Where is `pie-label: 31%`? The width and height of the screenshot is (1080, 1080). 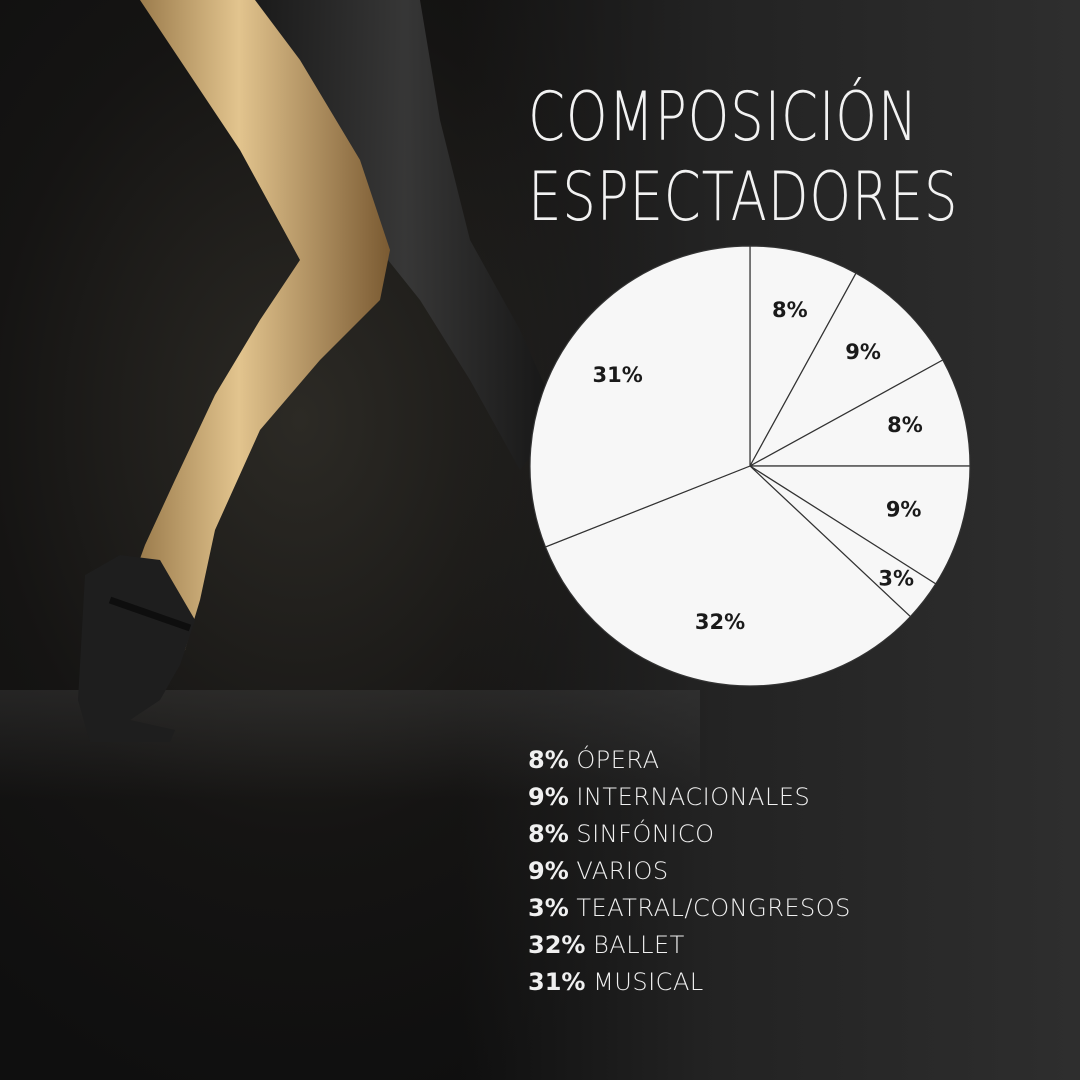
pie-label: 31% is located at coordinates (618, 375).